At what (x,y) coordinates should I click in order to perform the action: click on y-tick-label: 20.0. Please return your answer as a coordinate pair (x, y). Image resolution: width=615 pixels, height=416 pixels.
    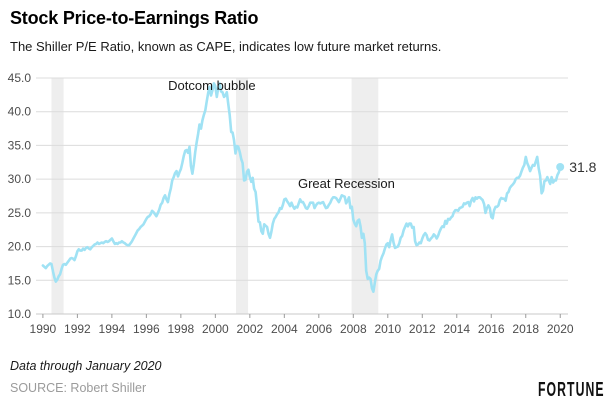
    Looking at the image, I should click on (20, 247).